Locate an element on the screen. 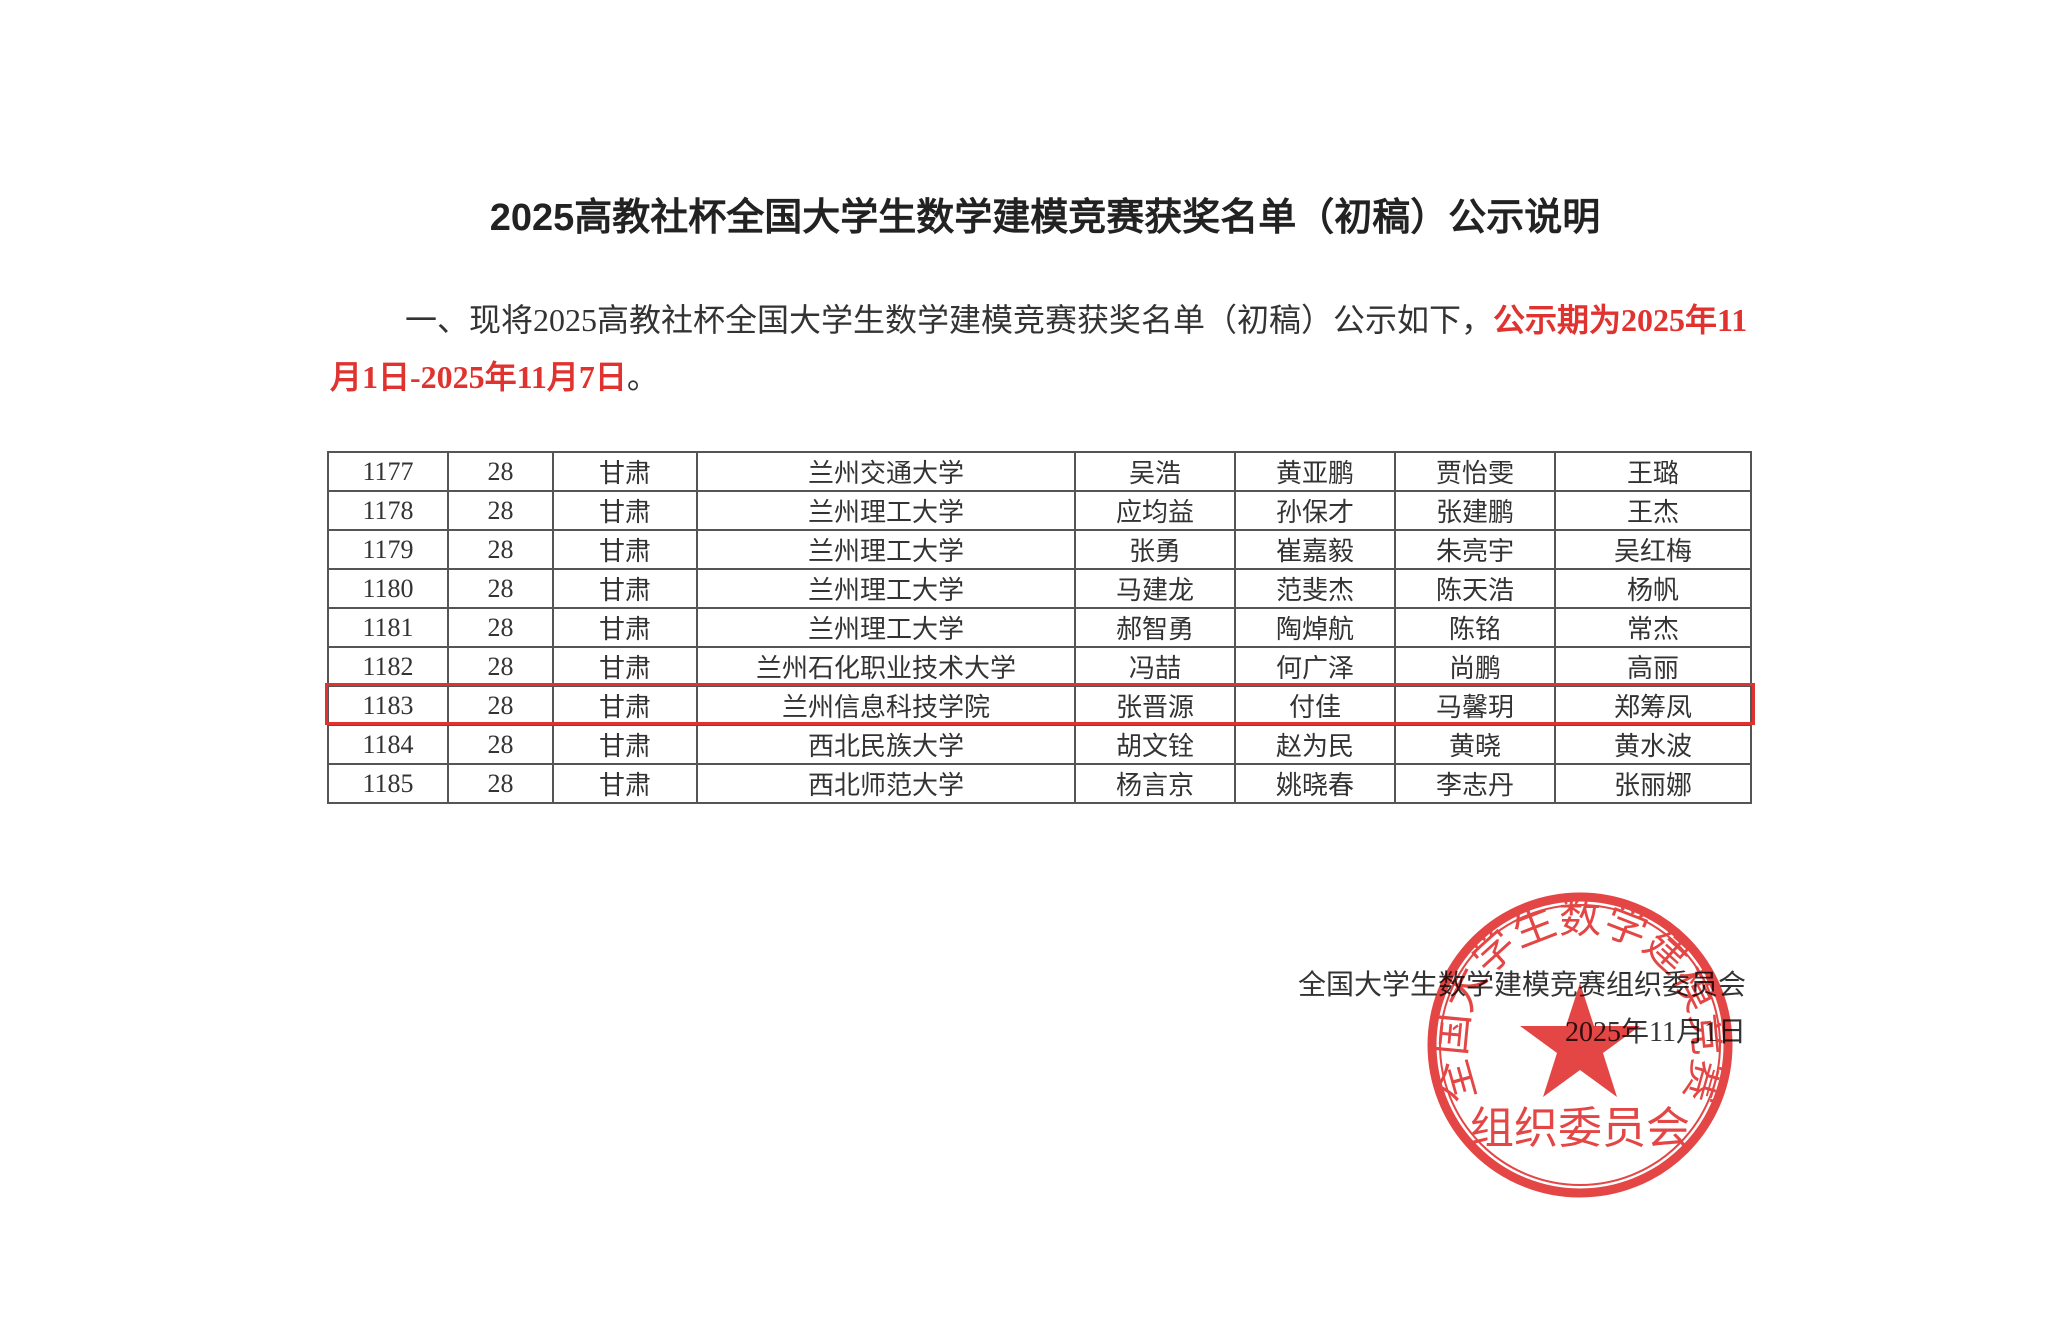 The width and height of the screenshot is (2048, 1328). stamp-bottom-text: 组织委员会 is located at coordinates (1580, 1128).